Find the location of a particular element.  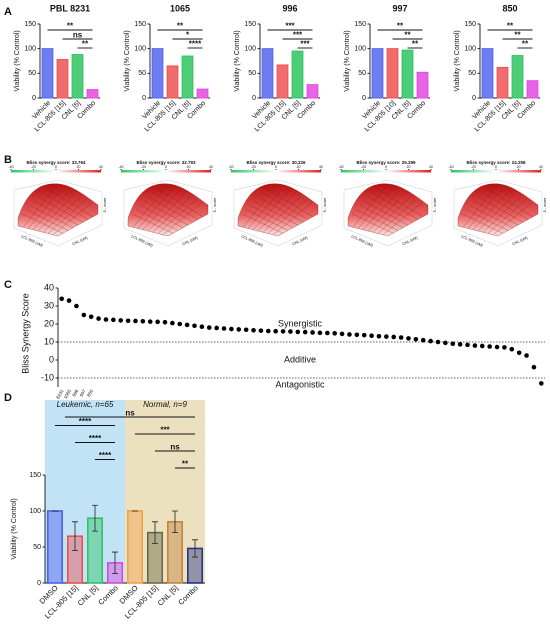

significance-label: ** is located at coordinates (517, 35).